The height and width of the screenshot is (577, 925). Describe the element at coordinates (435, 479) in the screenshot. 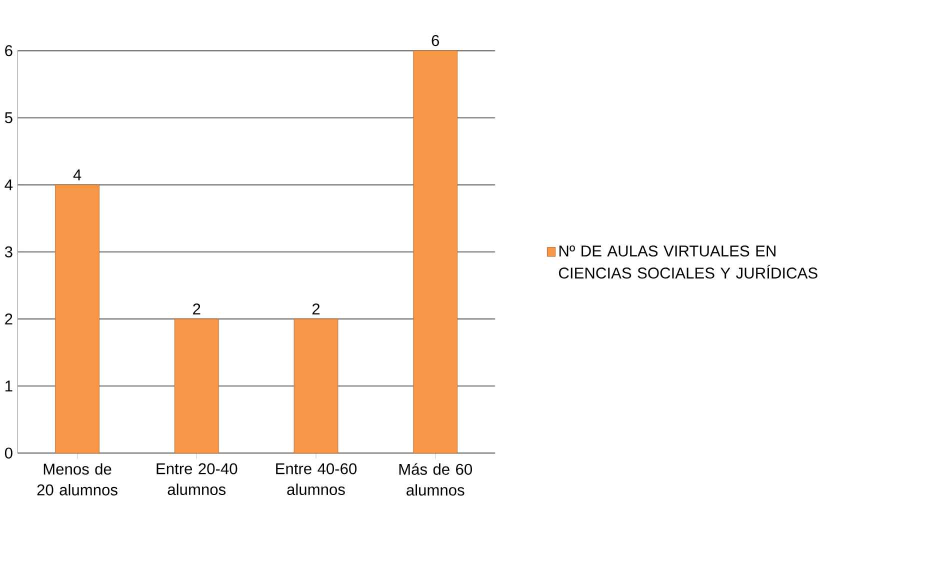

I see `x-tick-label: Más de 60 alumnos` at that location.